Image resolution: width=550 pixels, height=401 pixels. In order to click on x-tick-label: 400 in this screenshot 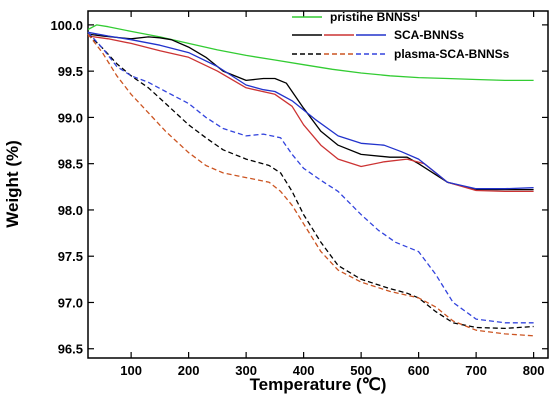, I will do `click(304, 370)`.